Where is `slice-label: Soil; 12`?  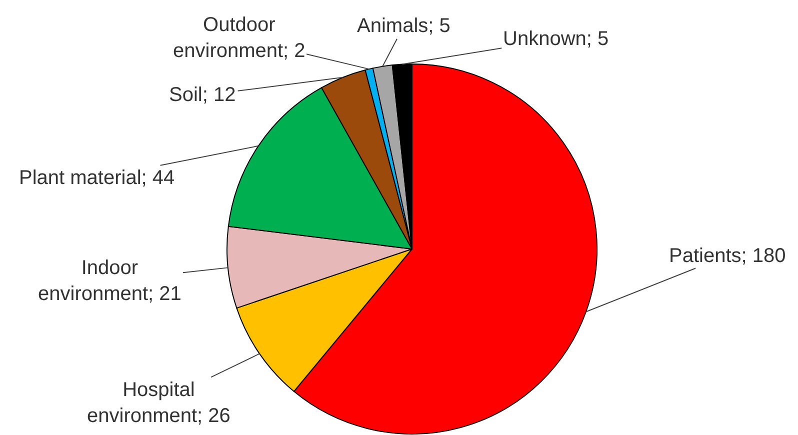
slice-label: Soil; 12 is located at coordinates (202, 95).